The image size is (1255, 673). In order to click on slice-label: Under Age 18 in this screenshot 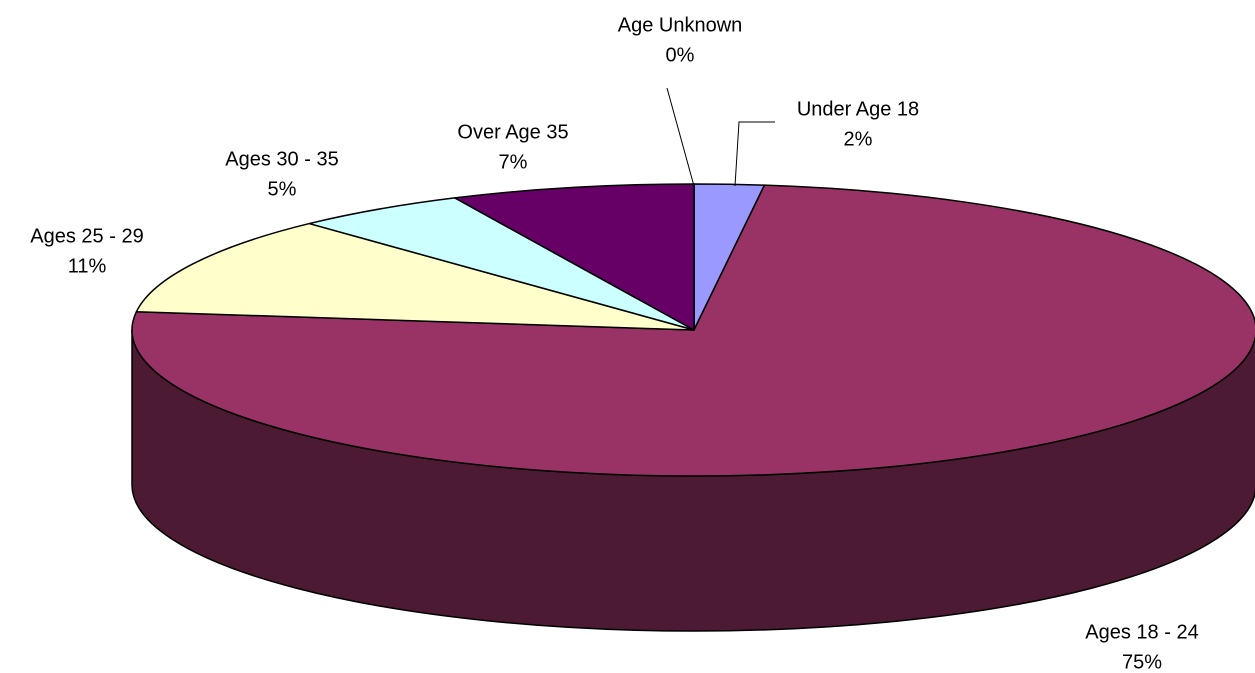, I will do `click(858, 109)`.